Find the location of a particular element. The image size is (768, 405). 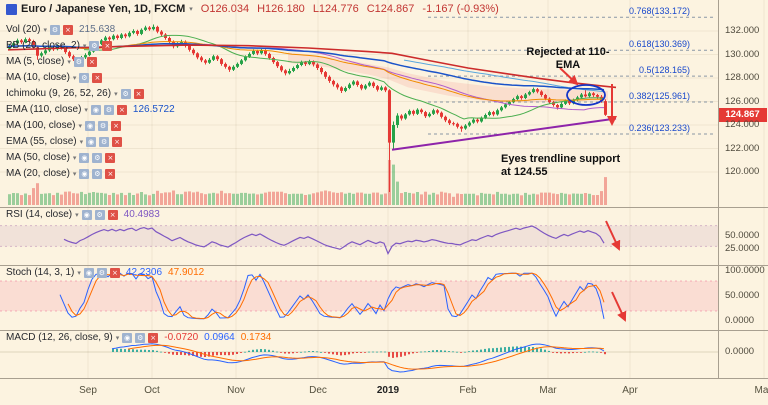

price-axis-label: 130.000 is located at coordinates (742, 54).